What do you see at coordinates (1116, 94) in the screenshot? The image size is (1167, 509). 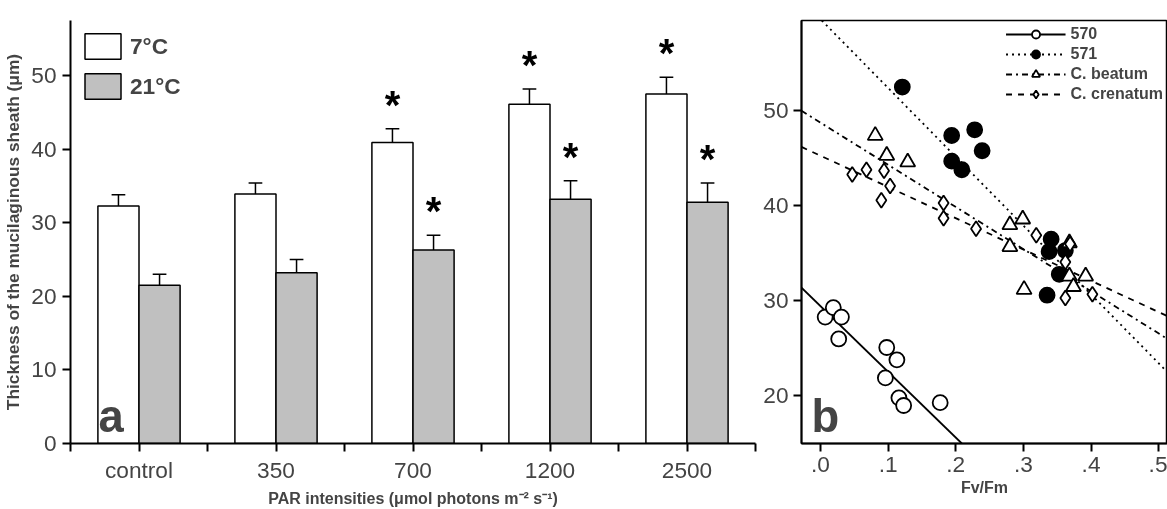 I see `legend-label: C. crenatum` at bounding box center [1116, 94].